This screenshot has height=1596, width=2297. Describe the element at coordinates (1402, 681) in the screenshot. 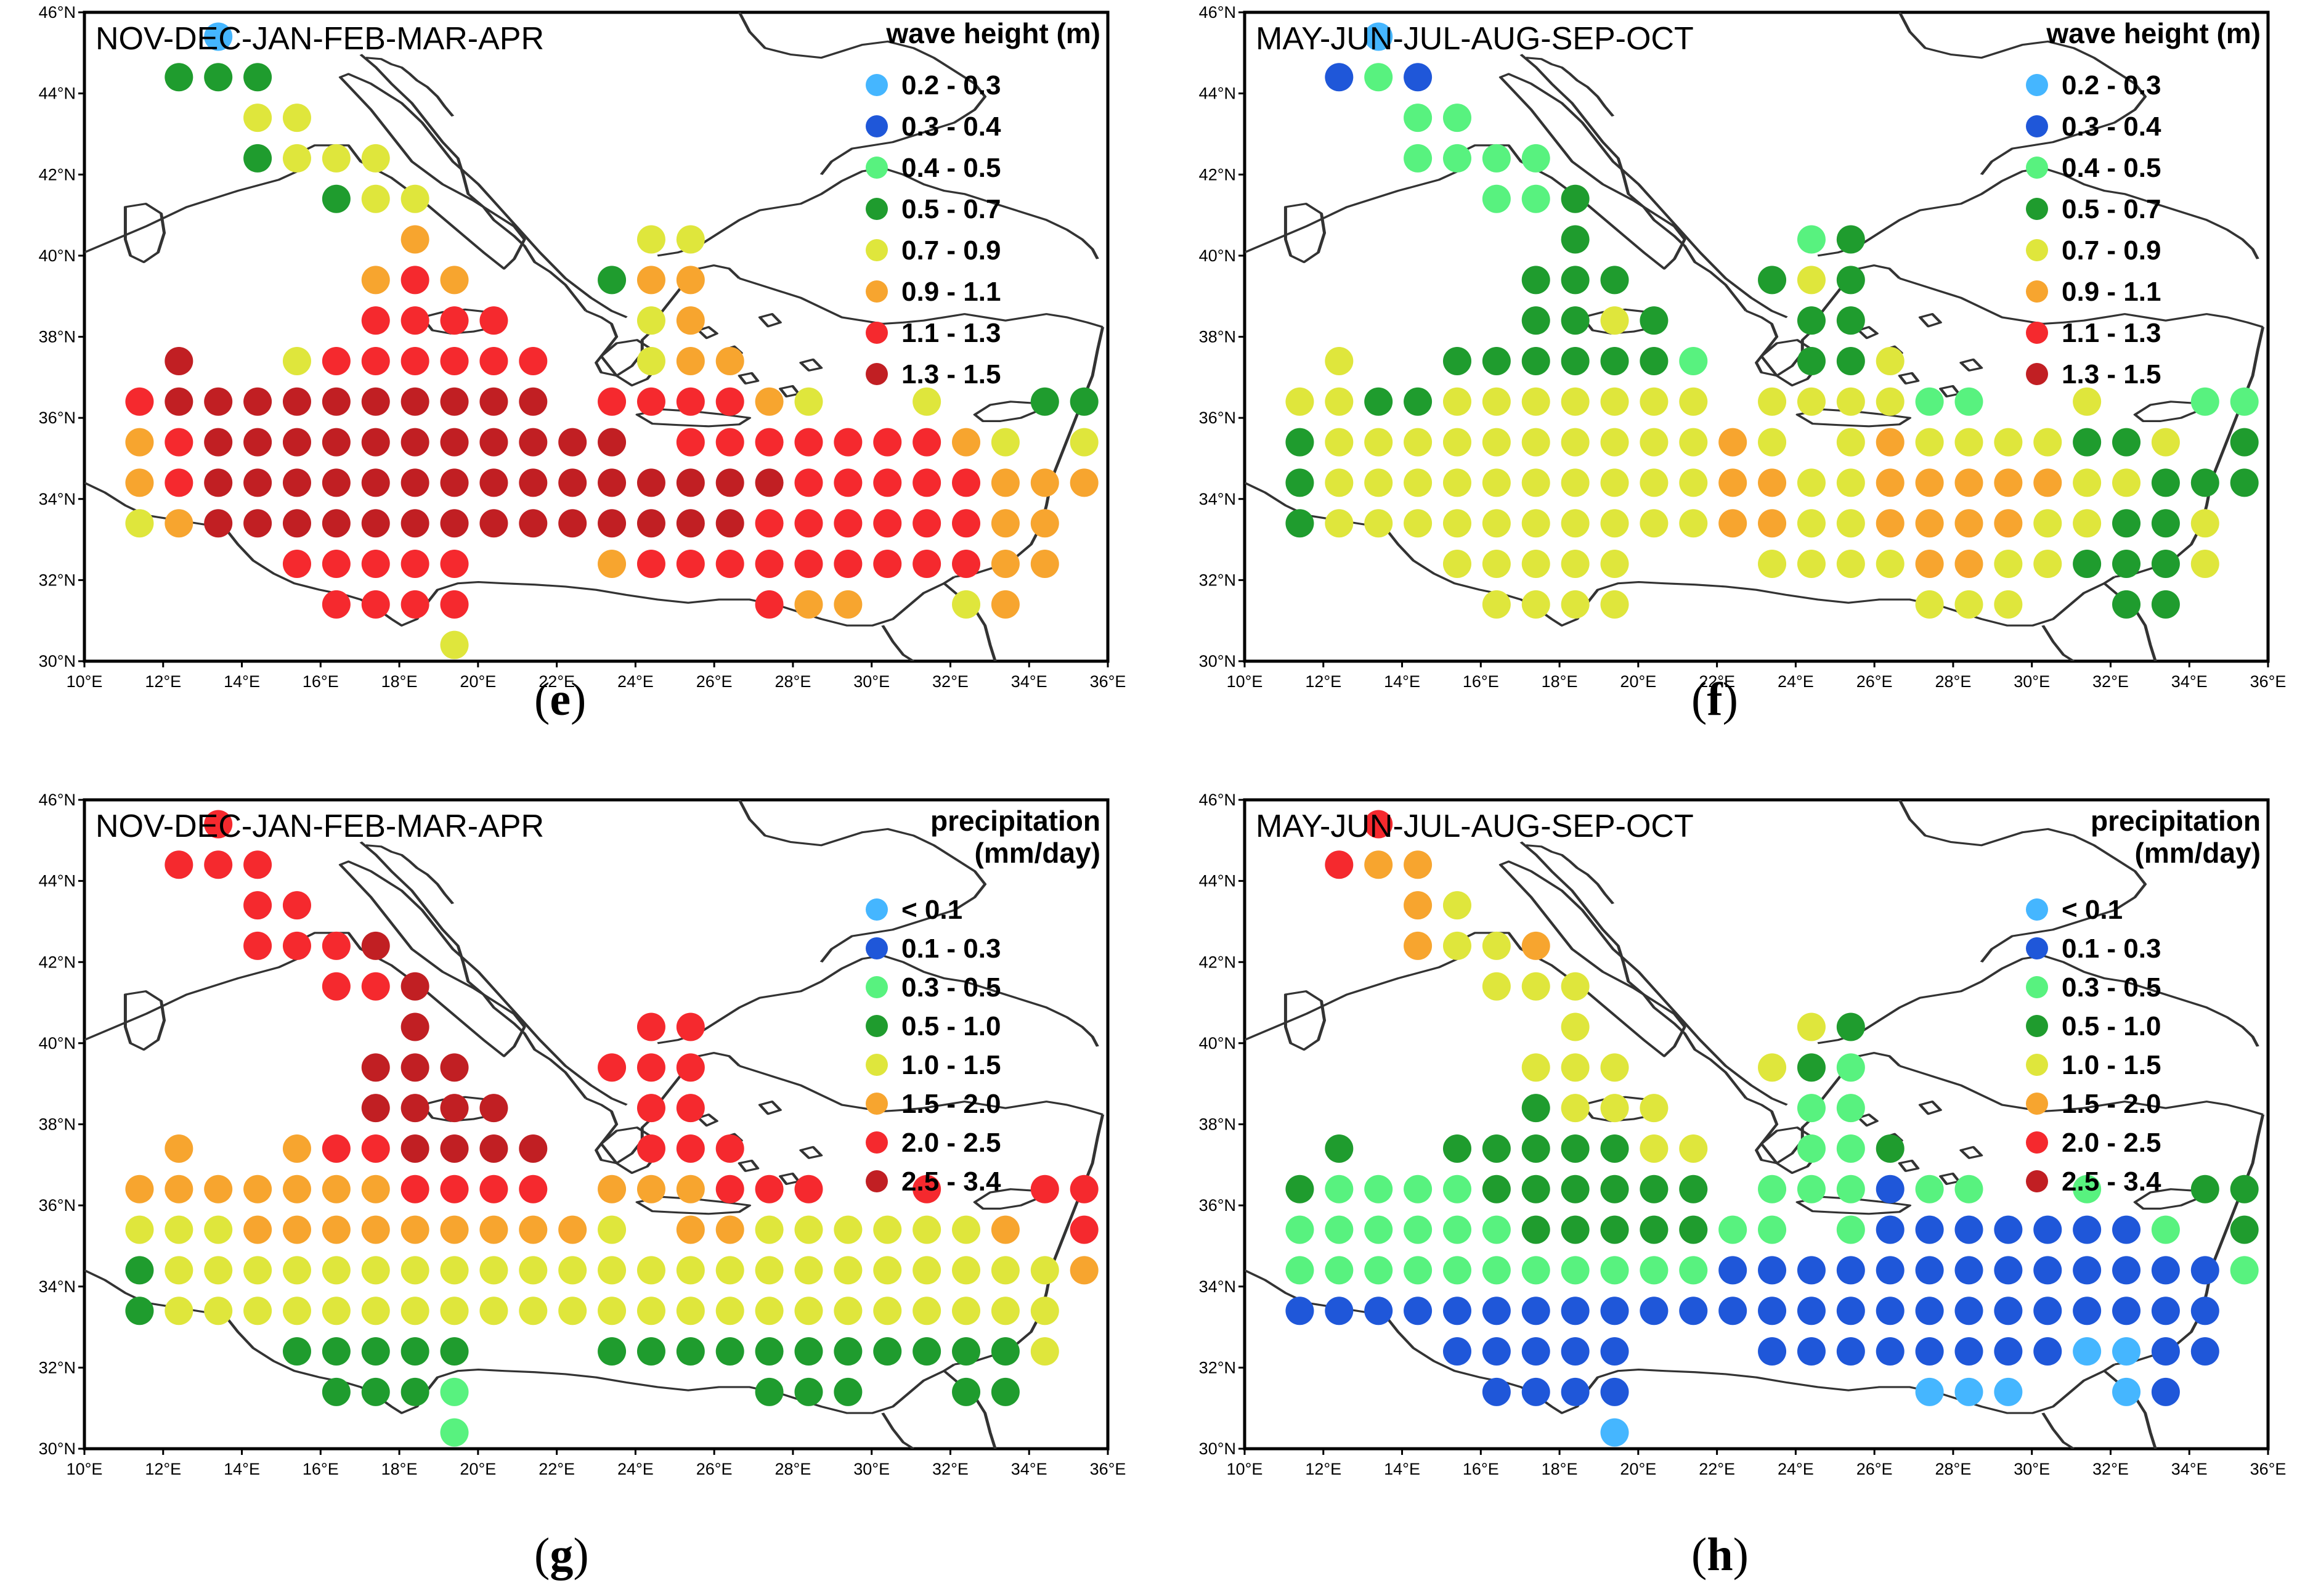

I see `x-tick-label: 14°E` at that location.